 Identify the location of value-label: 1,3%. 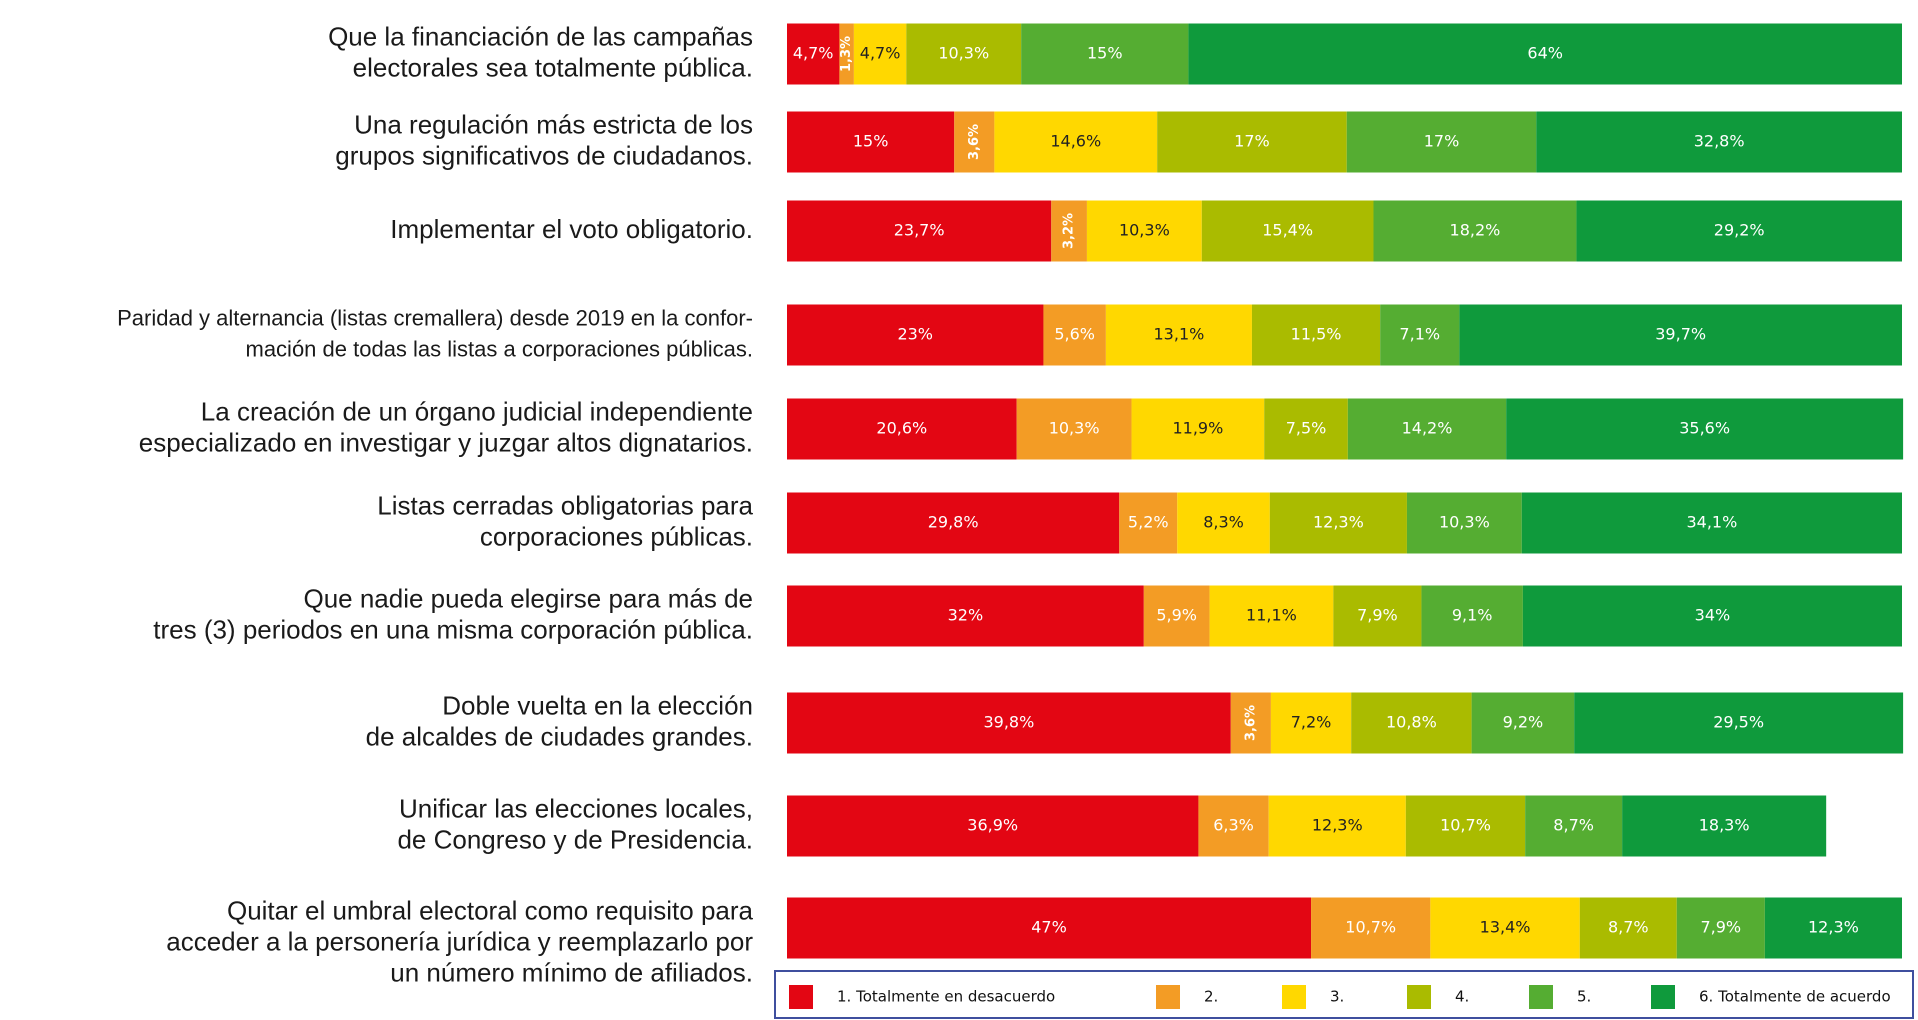
(846, 54).